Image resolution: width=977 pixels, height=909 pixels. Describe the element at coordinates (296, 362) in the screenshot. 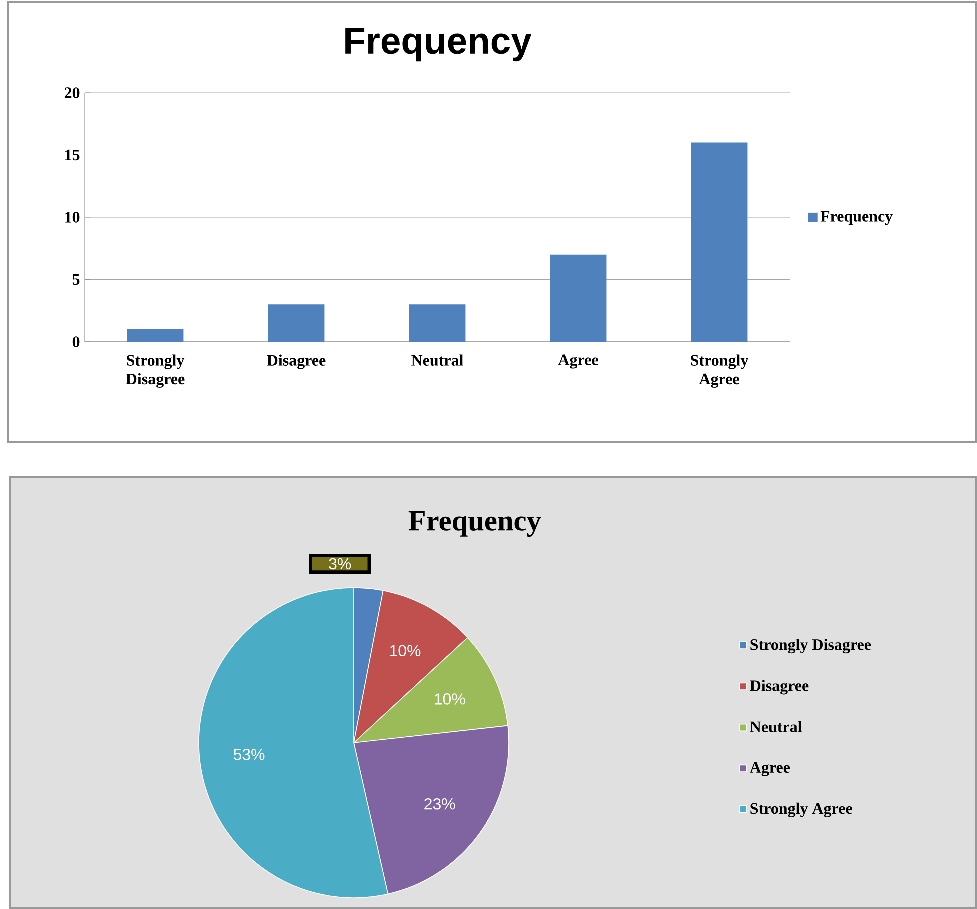

I see `x-tick-label: Disagree` at that location.